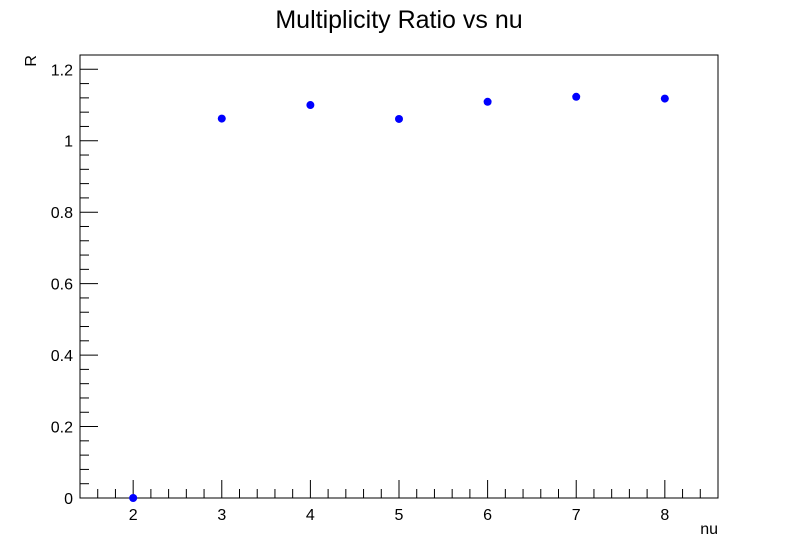 This screenshot has height=559, width=798. I want to click on chart-title: Multiplicity Ratio vs nu, so click(398, 20).